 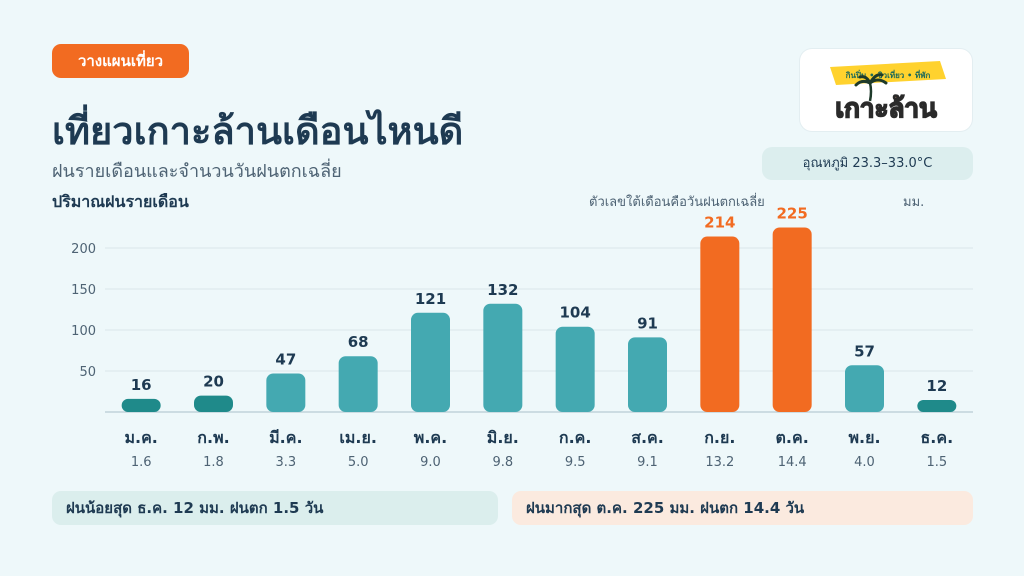 I want to click on rain-days-label: 4.0, so click(x=864, y=462).